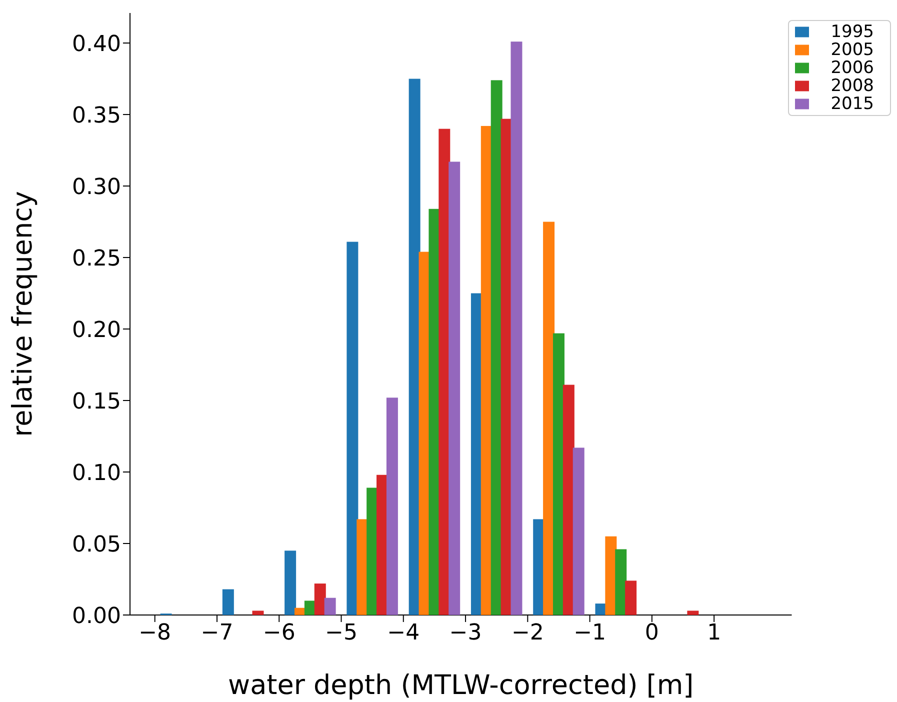 The image size is (897, 702). Describe the element at coordinates (96, 401) in the screenshot. I see `y-tick-label: 0.15` at that location.